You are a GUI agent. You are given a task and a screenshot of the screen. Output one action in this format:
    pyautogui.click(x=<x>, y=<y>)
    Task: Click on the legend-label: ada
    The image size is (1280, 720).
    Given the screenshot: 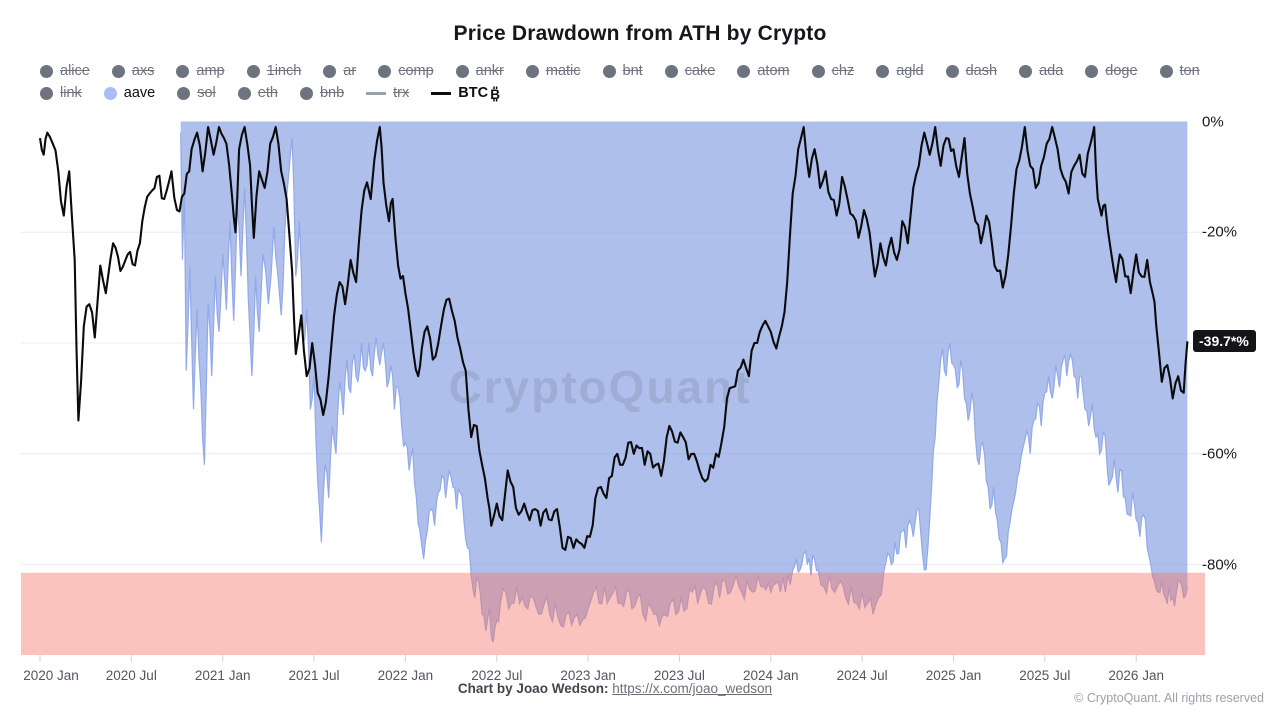 What is the action you would take?
    pyautogui.click(x=1051, y=71)
    